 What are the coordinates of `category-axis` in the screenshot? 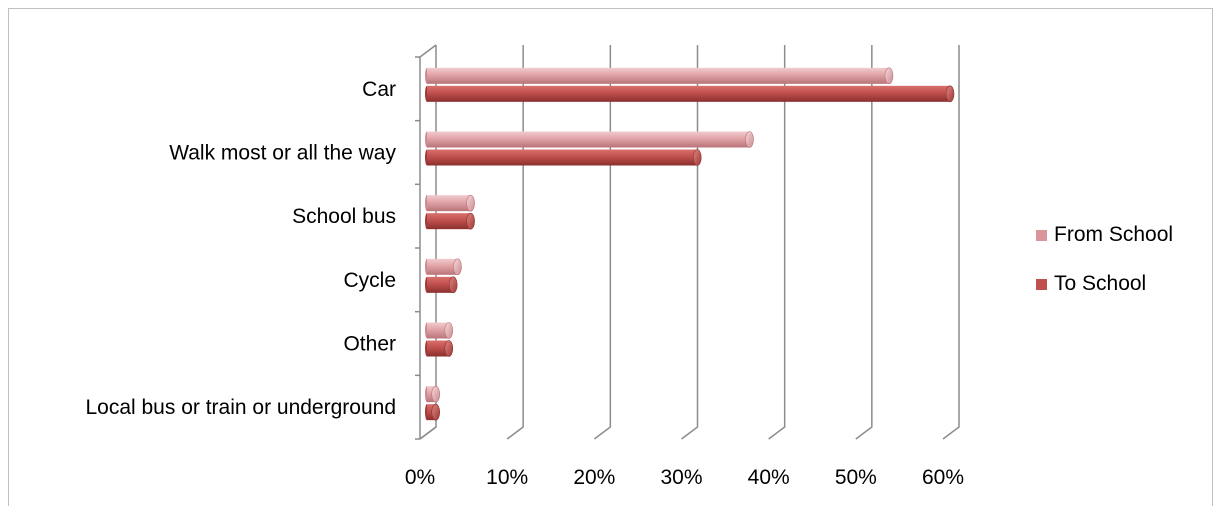 It's located at (428, 248).